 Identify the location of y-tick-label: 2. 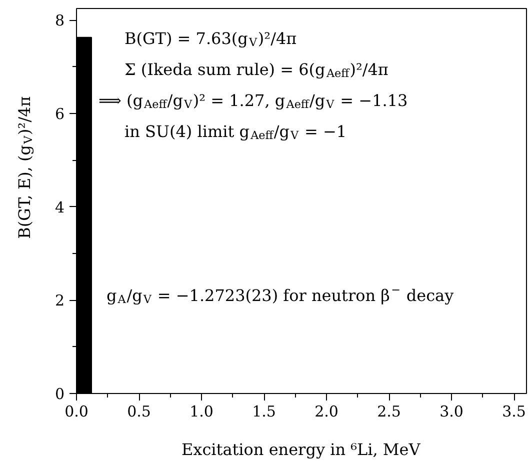
(59, 301).